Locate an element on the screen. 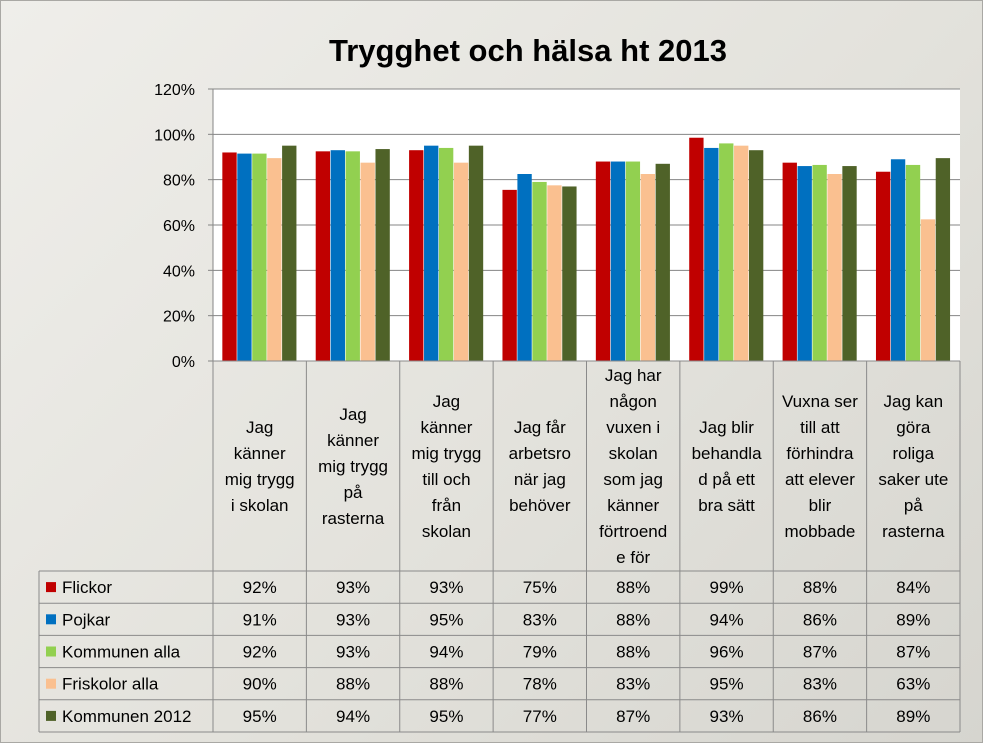 This screenshot has height=749, width=983. data-value: 75% is located at coordinates (540, 587).